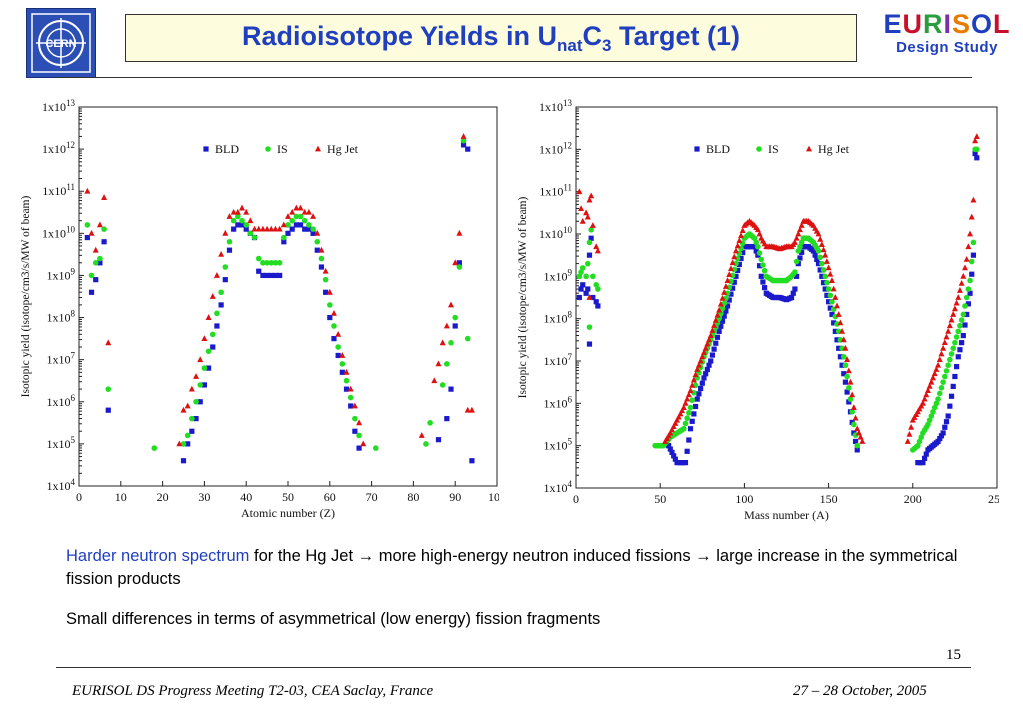 Image resolution: width=1023 pixels, height=708 pixels. What do you see at coordinates (372, 497) in the screenshot?
I see `x-tick-label: 70` at bounding box center [372, 497].